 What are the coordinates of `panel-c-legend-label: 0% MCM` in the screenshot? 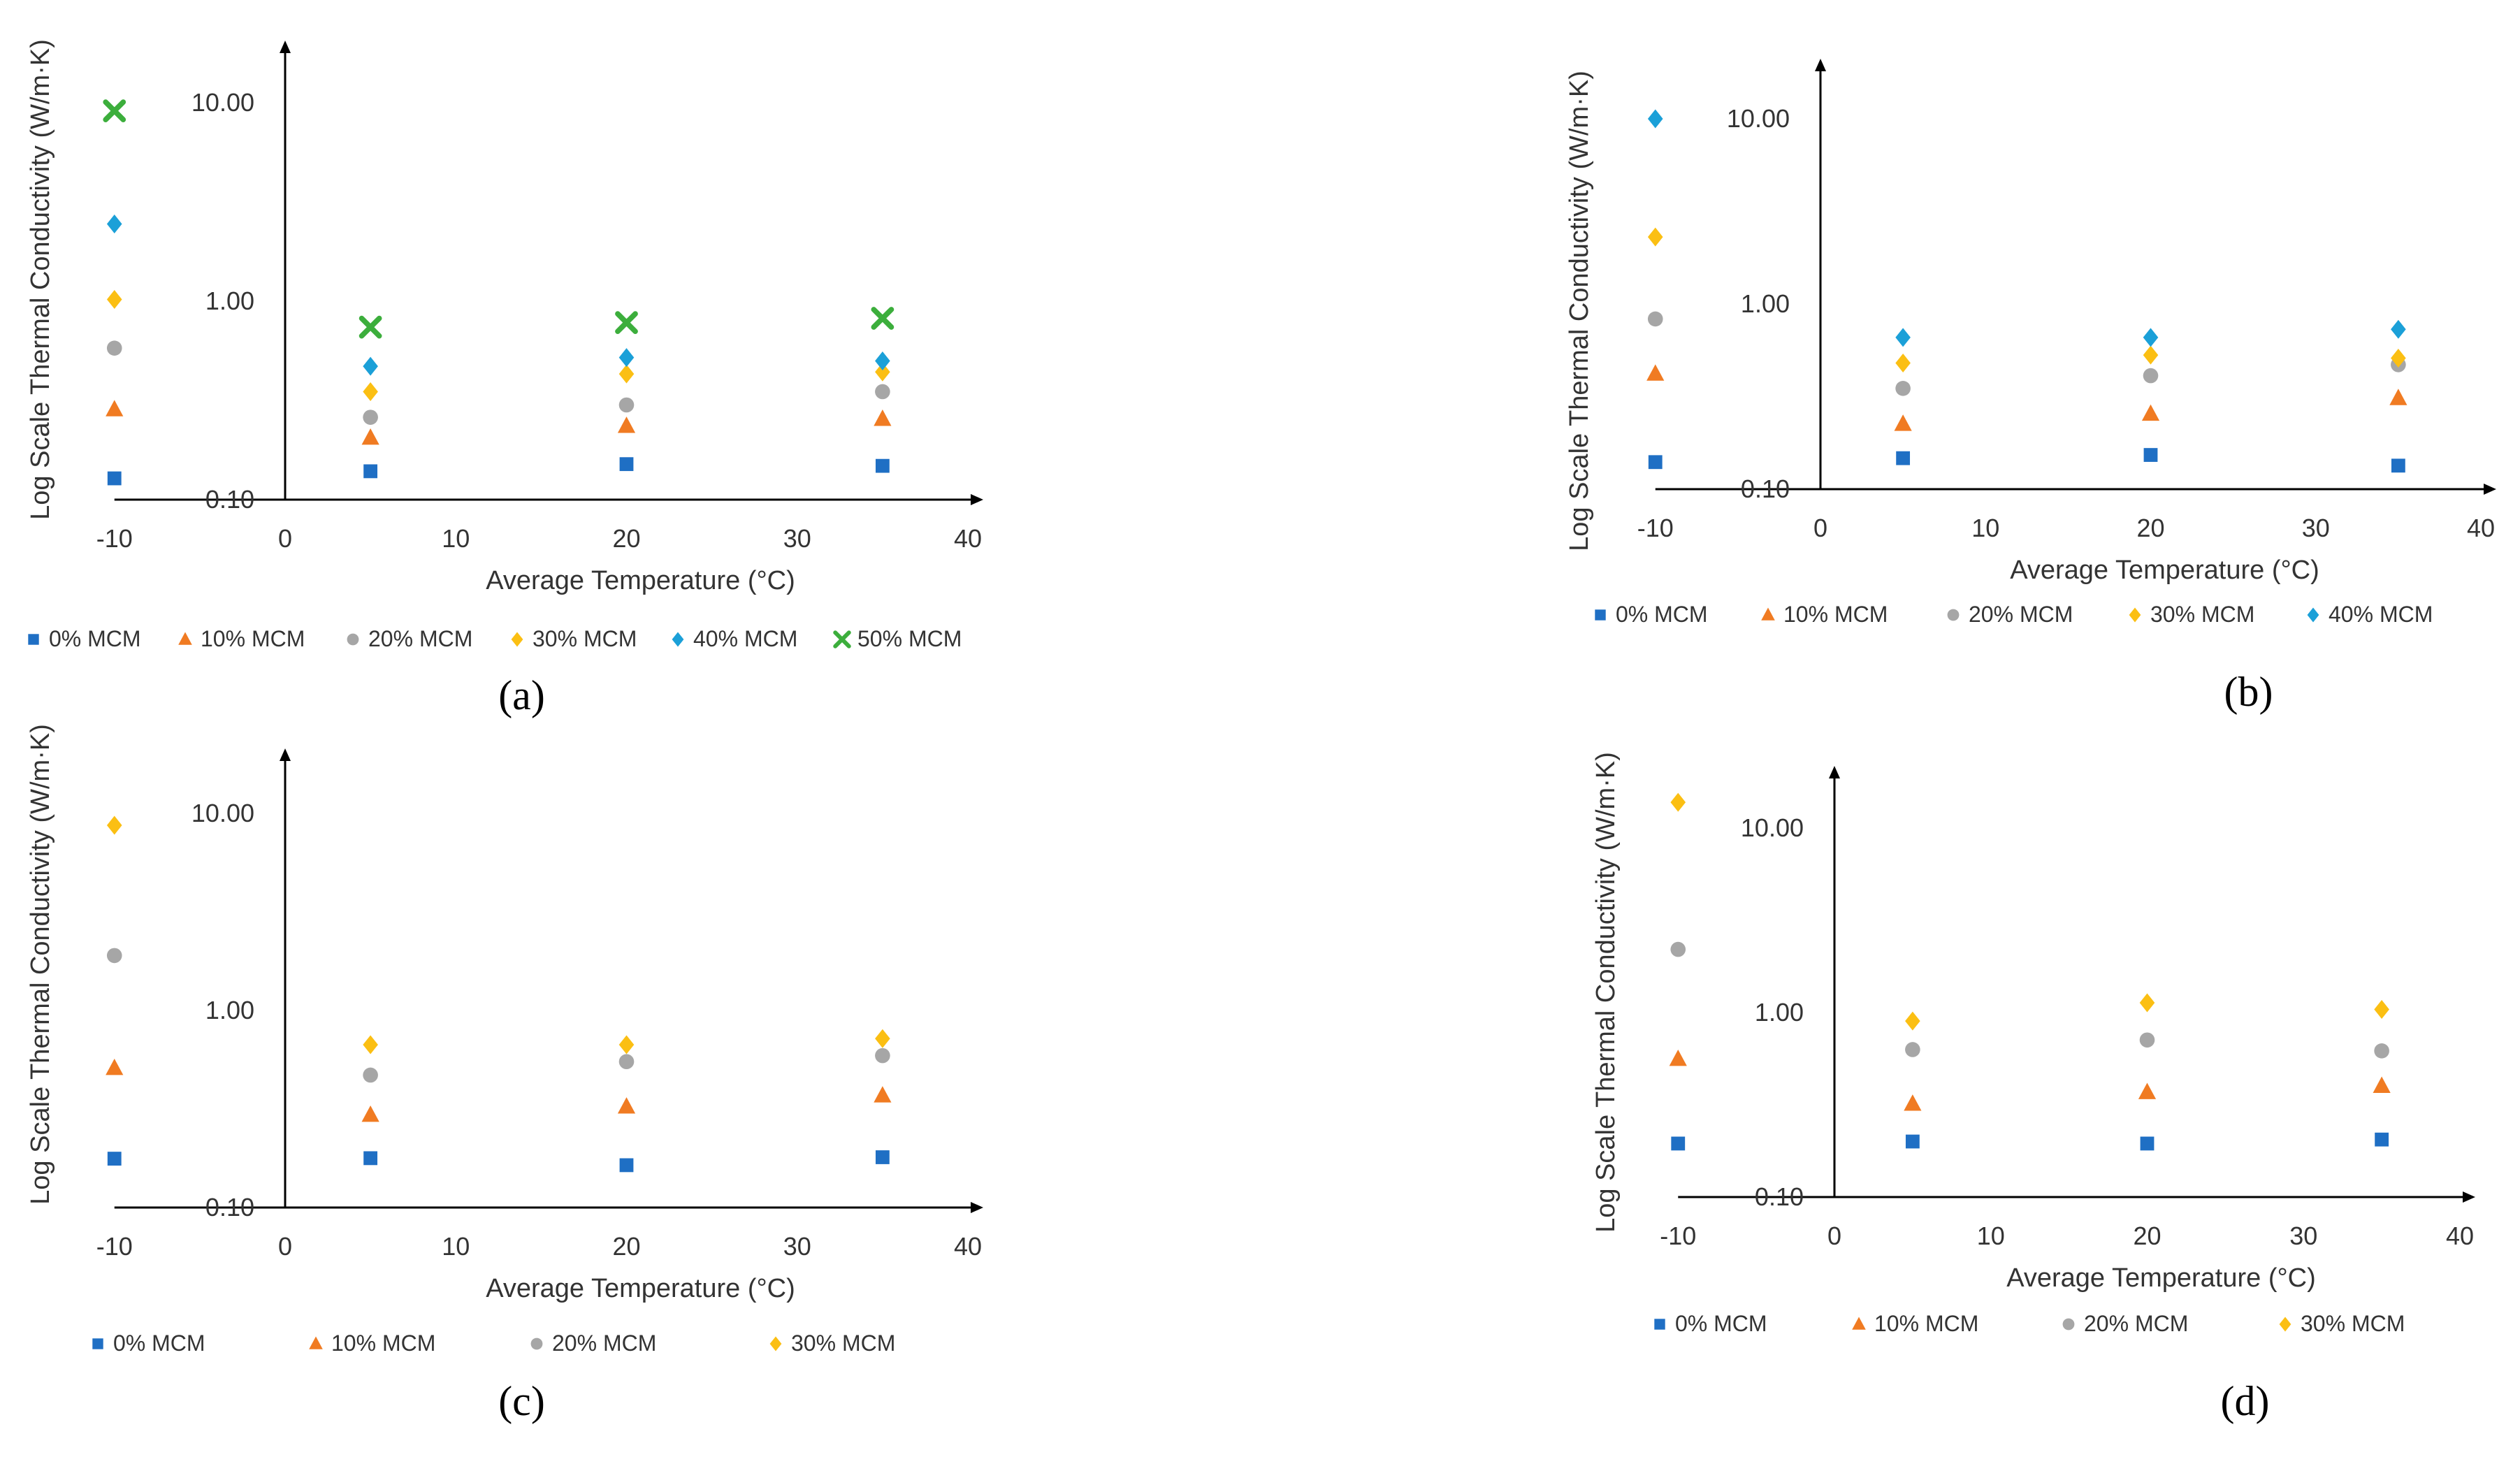 It's located at (159, 1343).